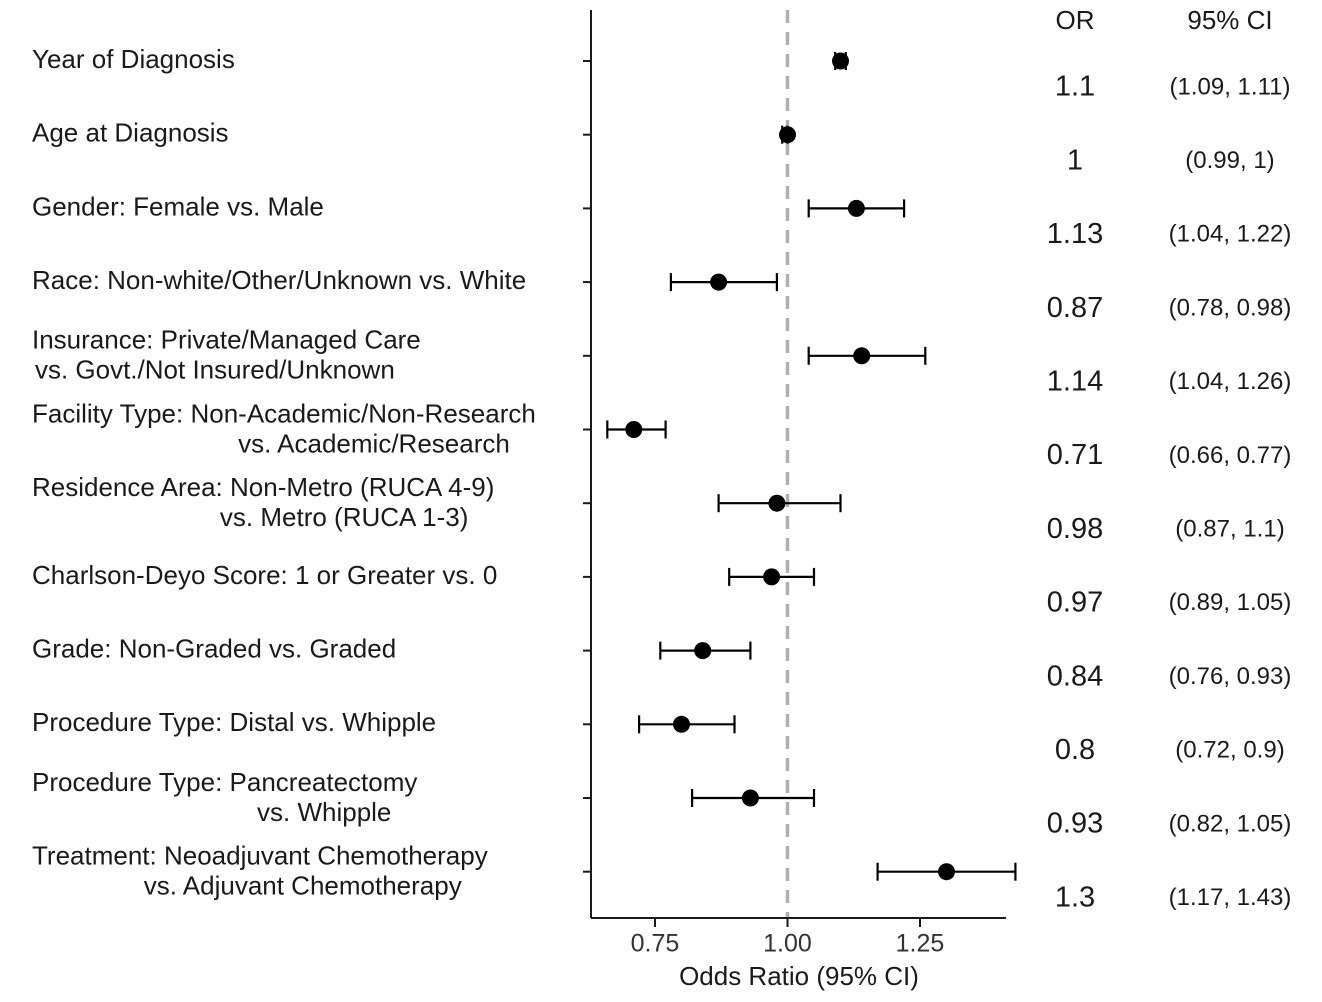  What do you see at coordinates (226, 340) in the screenshot?
I see `row-label: Insurance: Private/Managed Care` at bounding box center [226, 340].